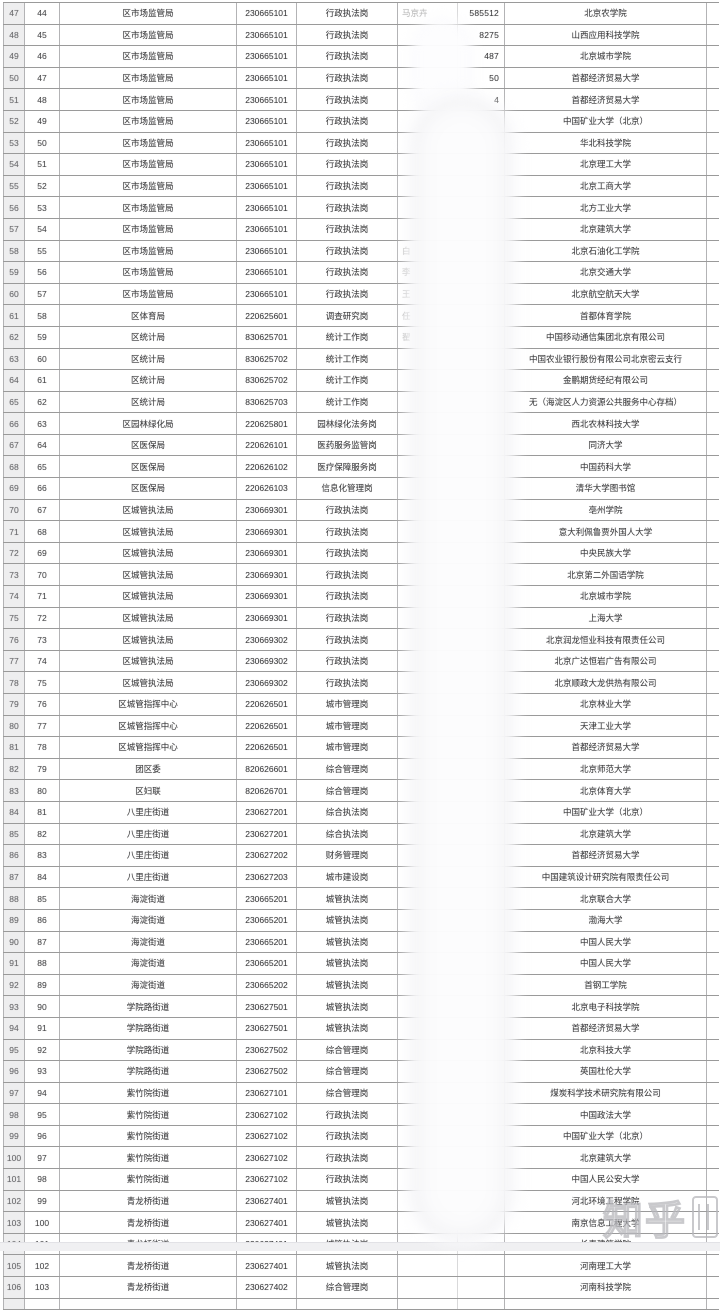  I want to click on department-cell: 紫竹院街道, so click(148, 1114).